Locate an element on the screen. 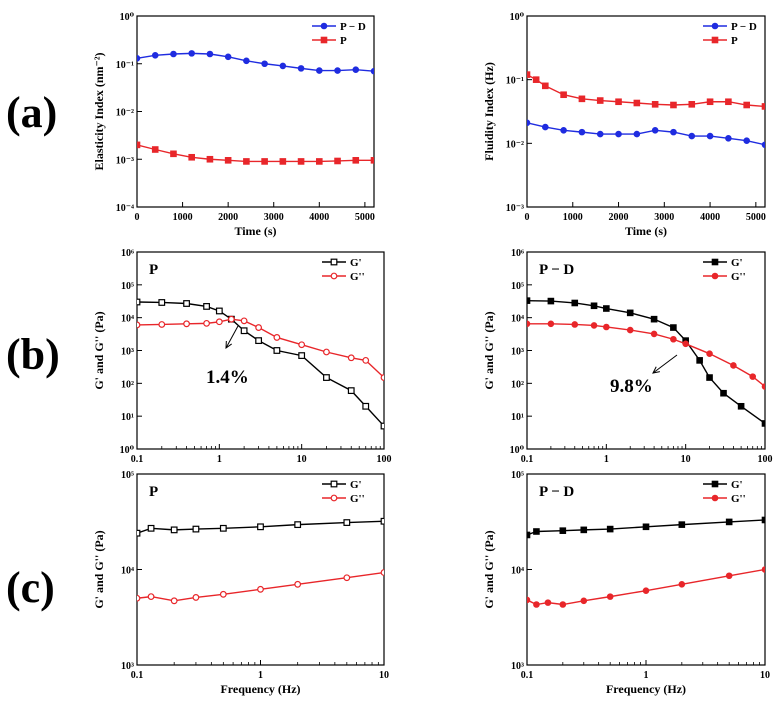 This screenshot has height=717, width=783. y-tick-label: 10⁵ is located at coordinates (127, 475).